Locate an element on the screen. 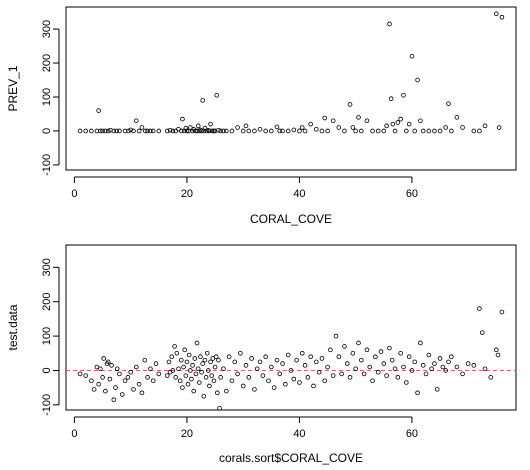 This screenshot has width=530, height=470. x-tick-label: 0 is located at coordinates (74, 194).